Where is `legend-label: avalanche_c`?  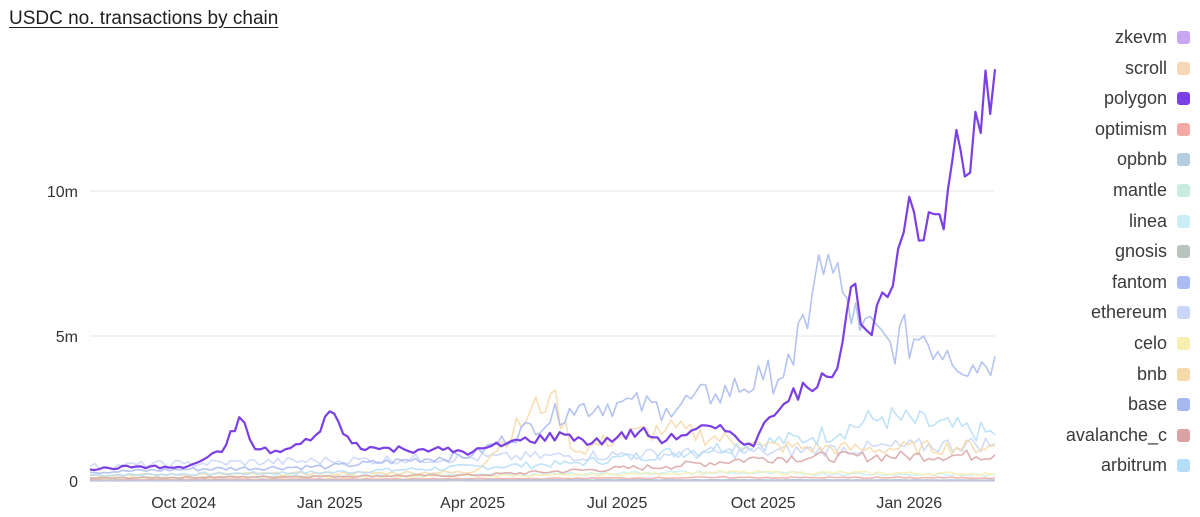 legend-label: avalanche_c is located at coordinates (1116, 434).